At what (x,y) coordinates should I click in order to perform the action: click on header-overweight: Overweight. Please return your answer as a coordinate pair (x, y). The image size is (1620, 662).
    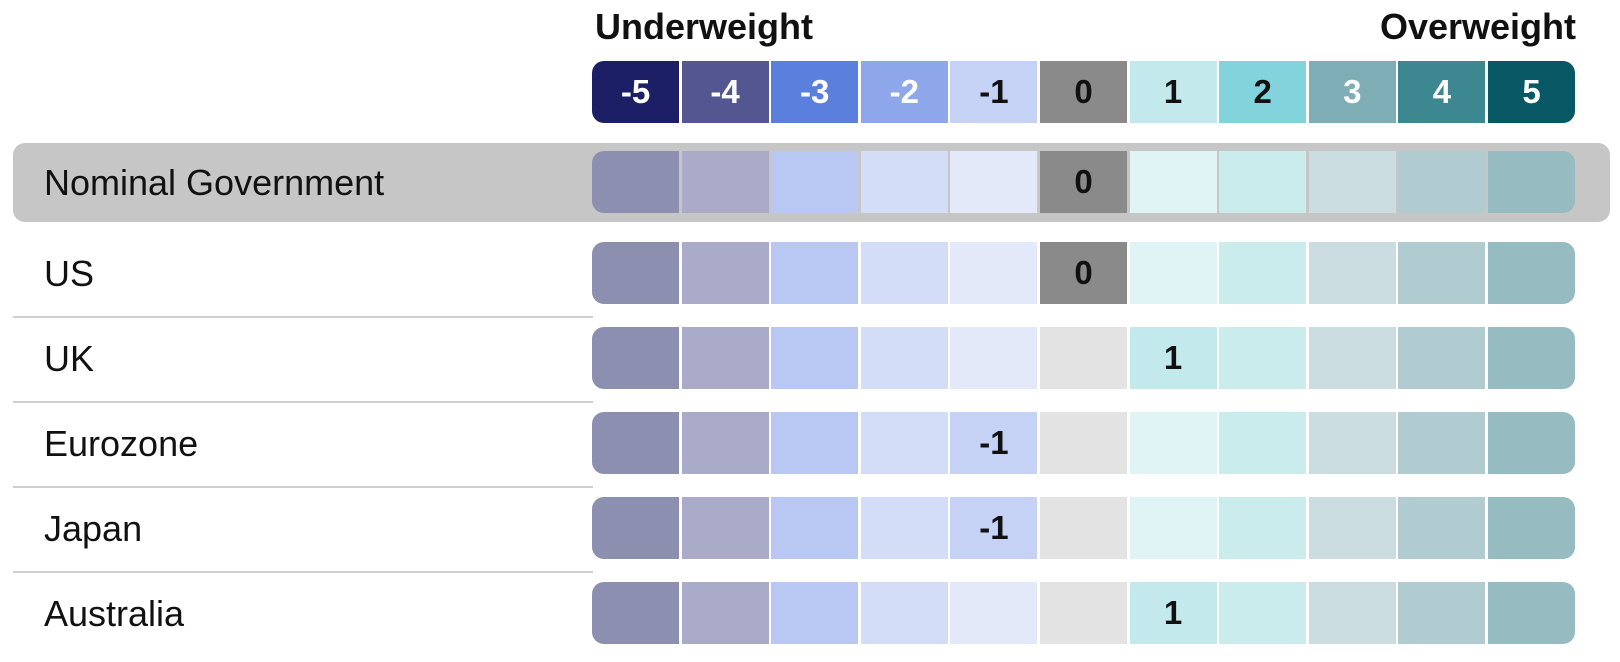
    Looking at the image, I should click on (1477, 26).